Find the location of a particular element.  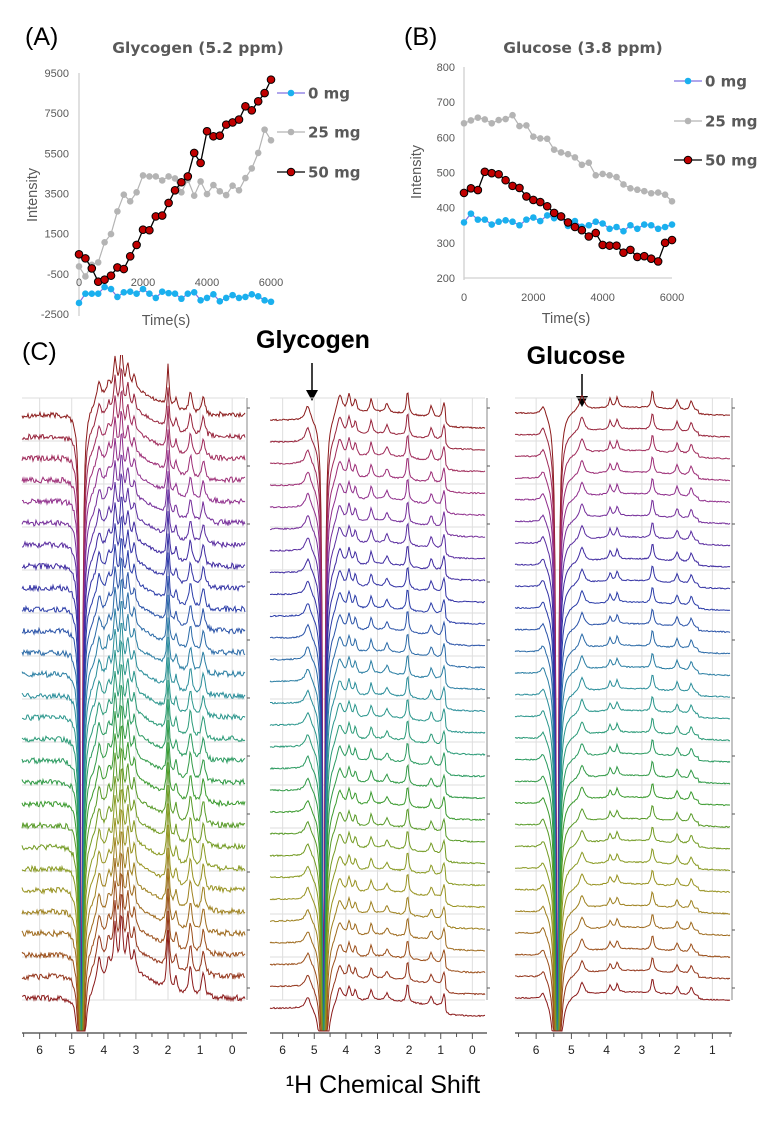

y-tick-label: 200 is located at coordinates (446, 279).